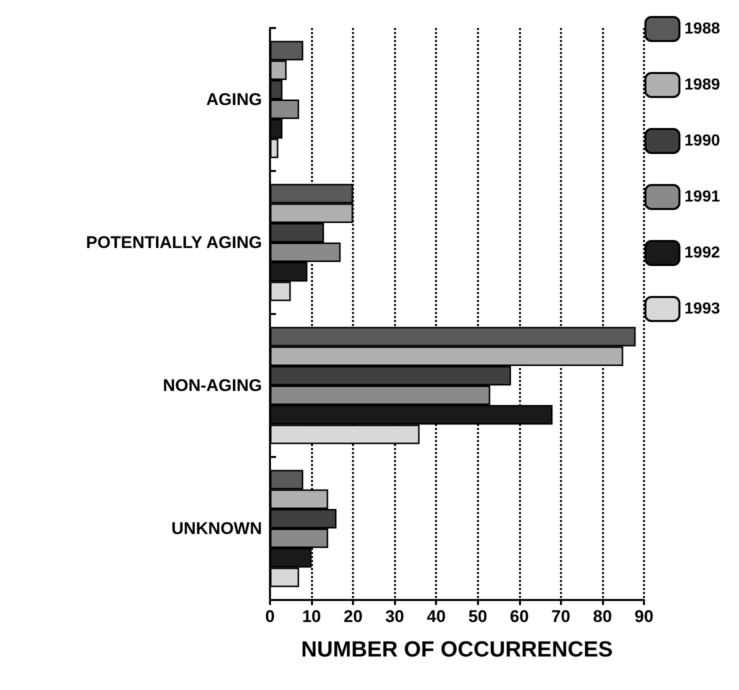  Describe the element at coordinates (702, 309) in the screenshot. I see `legend-label: 1993` at that location.